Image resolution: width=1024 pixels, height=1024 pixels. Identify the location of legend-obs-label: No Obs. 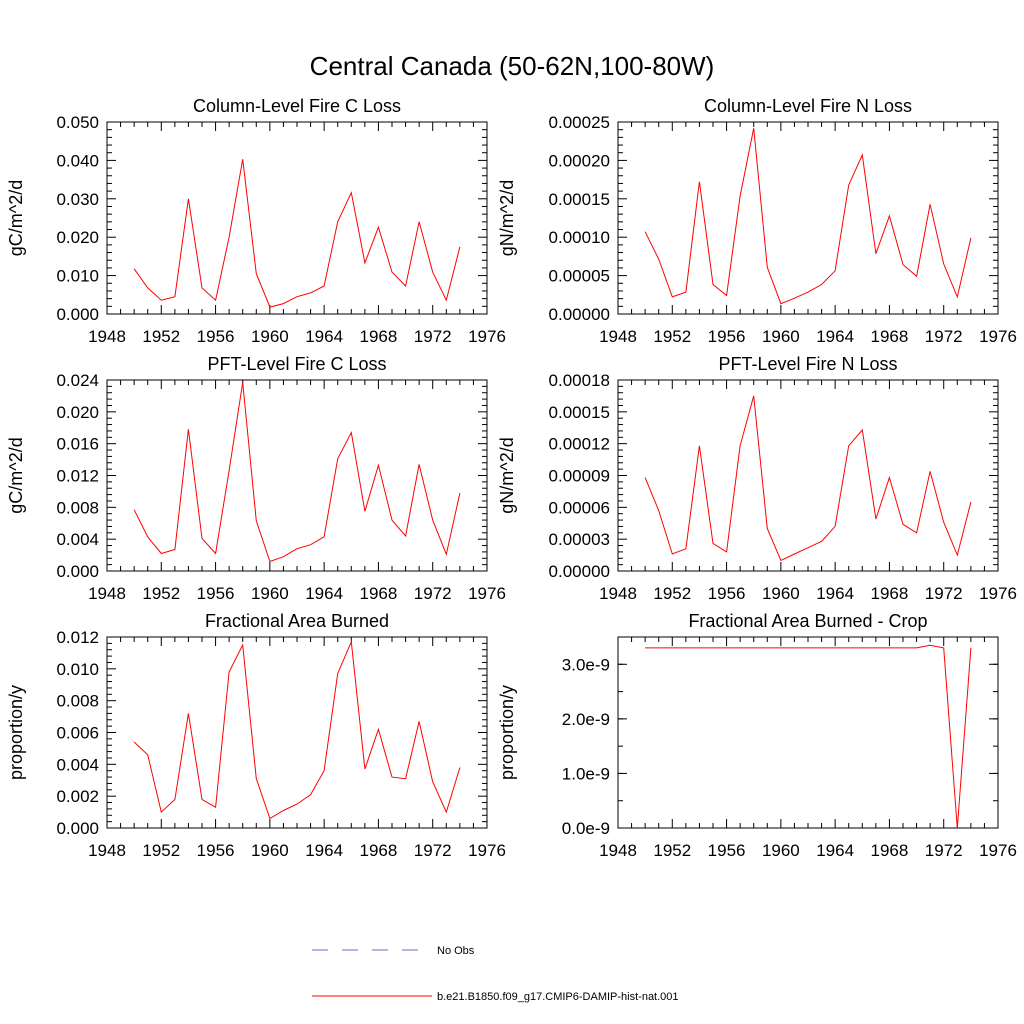
(456, 951).